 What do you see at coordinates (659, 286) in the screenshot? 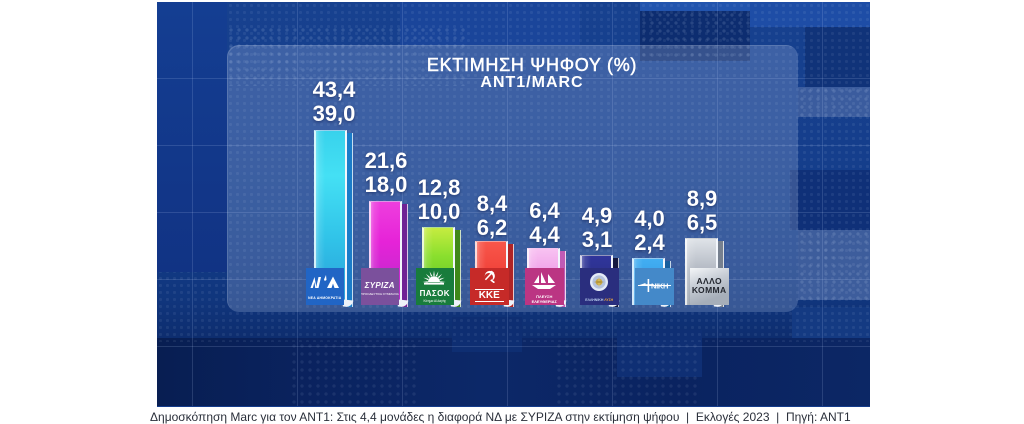
I see `svg-text: ΝΙΚΗ` at bounding box center [659, 286].